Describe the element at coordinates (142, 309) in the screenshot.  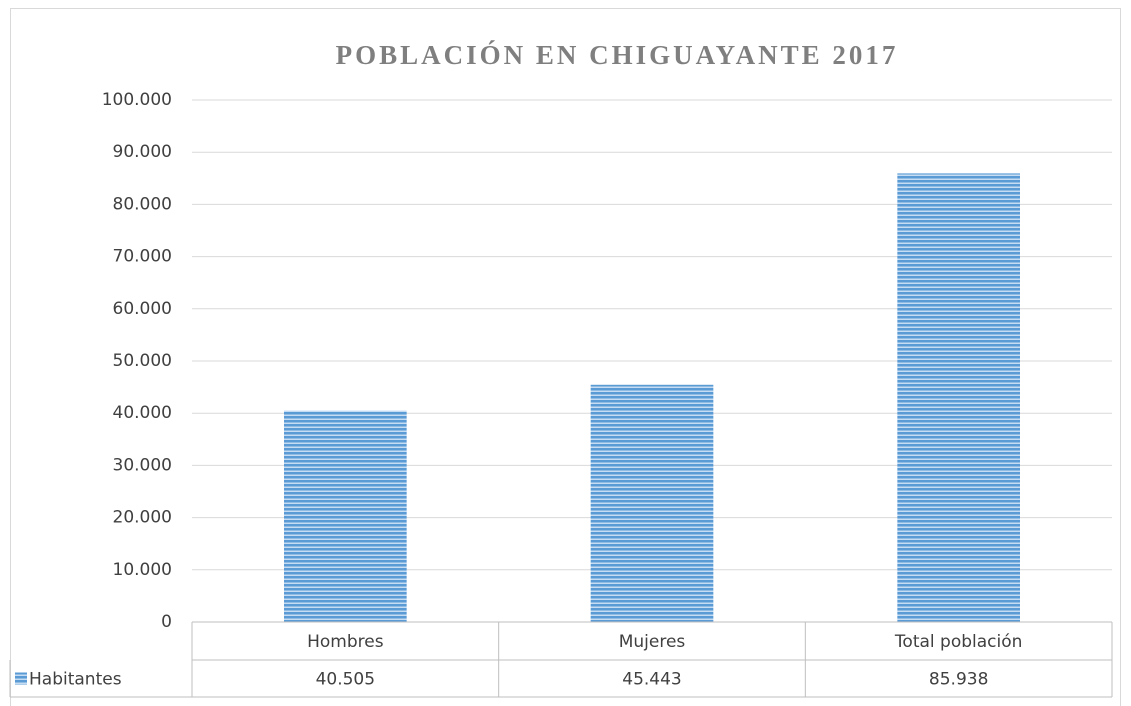
I see `y-tick-label: 60.000` at that location.